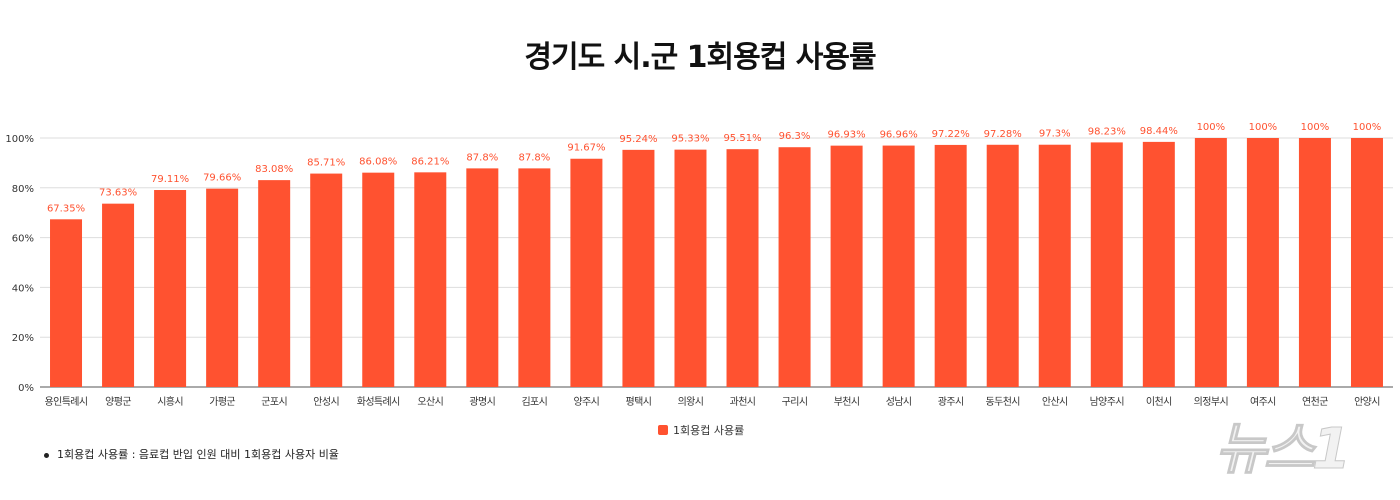 The width and height of the screenshot is (1400, 500). Describe the element at coordinates (66, 208) in the screenshot. I see `data-label: 67.35%` at that location.